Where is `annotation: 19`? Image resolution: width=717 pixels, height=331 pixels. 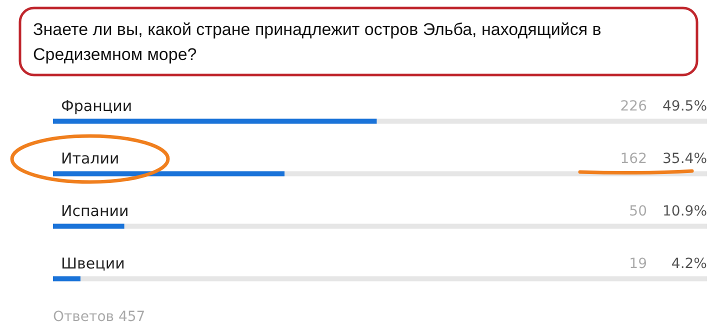 annotation: 19 is located at coordinates (638, 264).